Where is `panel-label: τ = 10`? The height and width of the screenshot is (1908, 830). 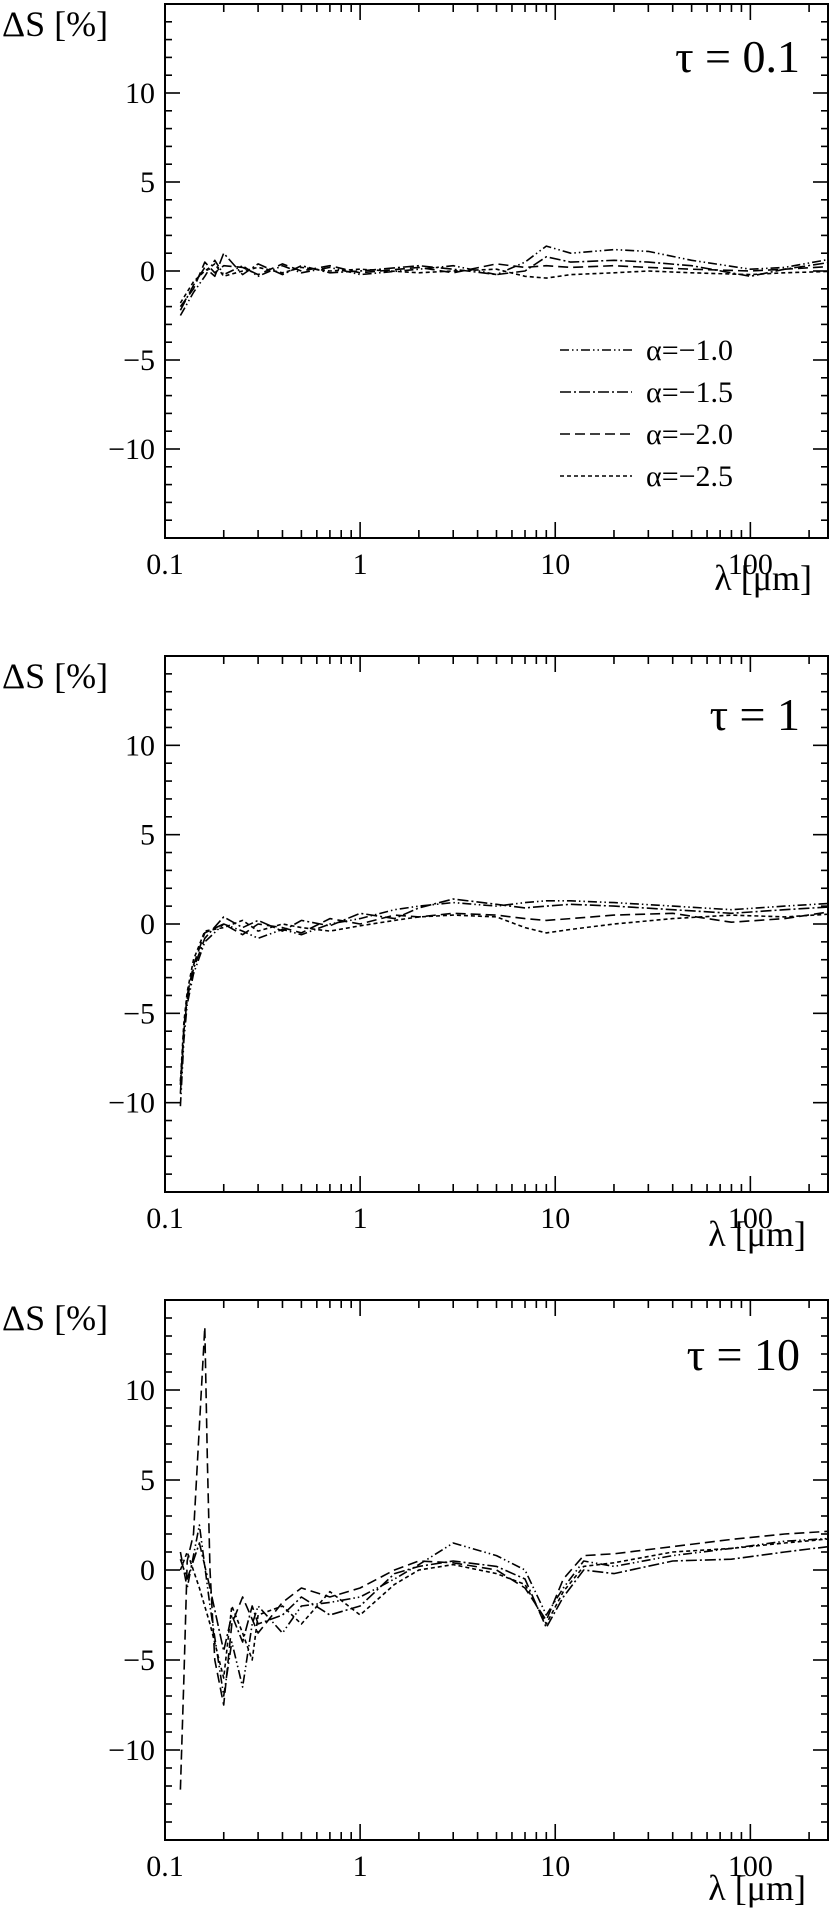 panel-label: τ = 10 is located at coordinates (743, 1354).